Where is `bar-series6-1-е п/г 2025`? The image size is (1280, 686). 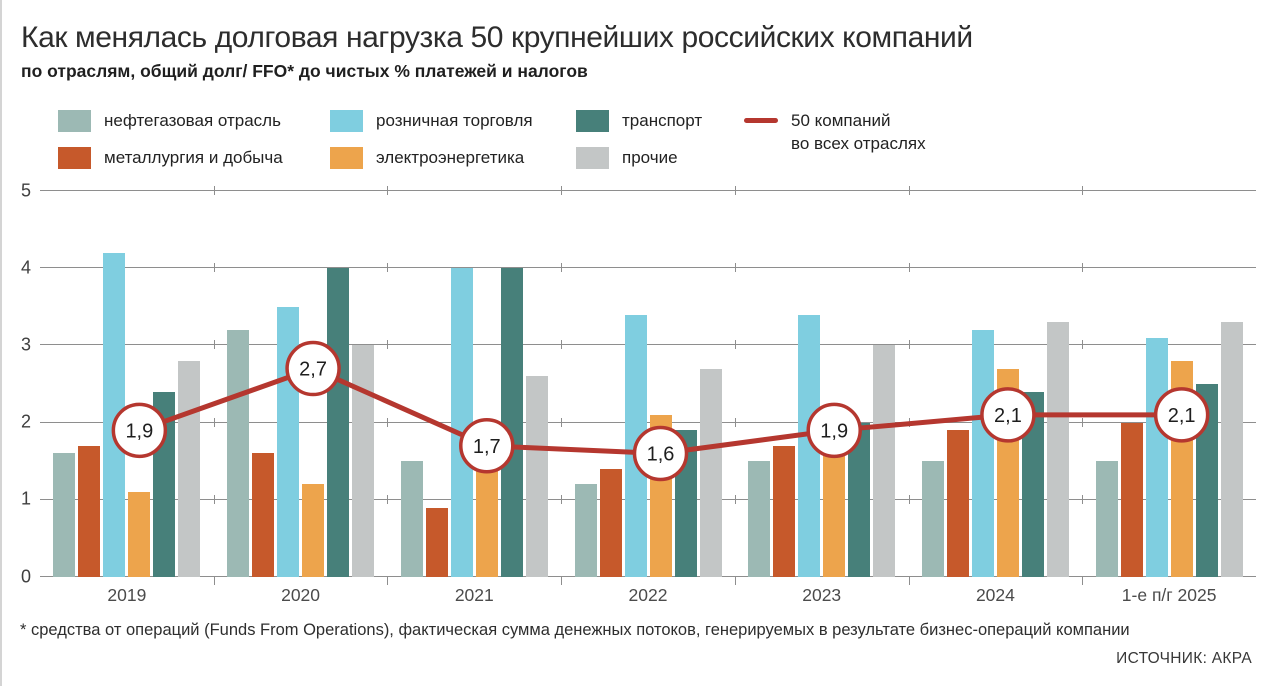 bar-series6-1-е п/г 2025 is located at coordinates (1231, 449).